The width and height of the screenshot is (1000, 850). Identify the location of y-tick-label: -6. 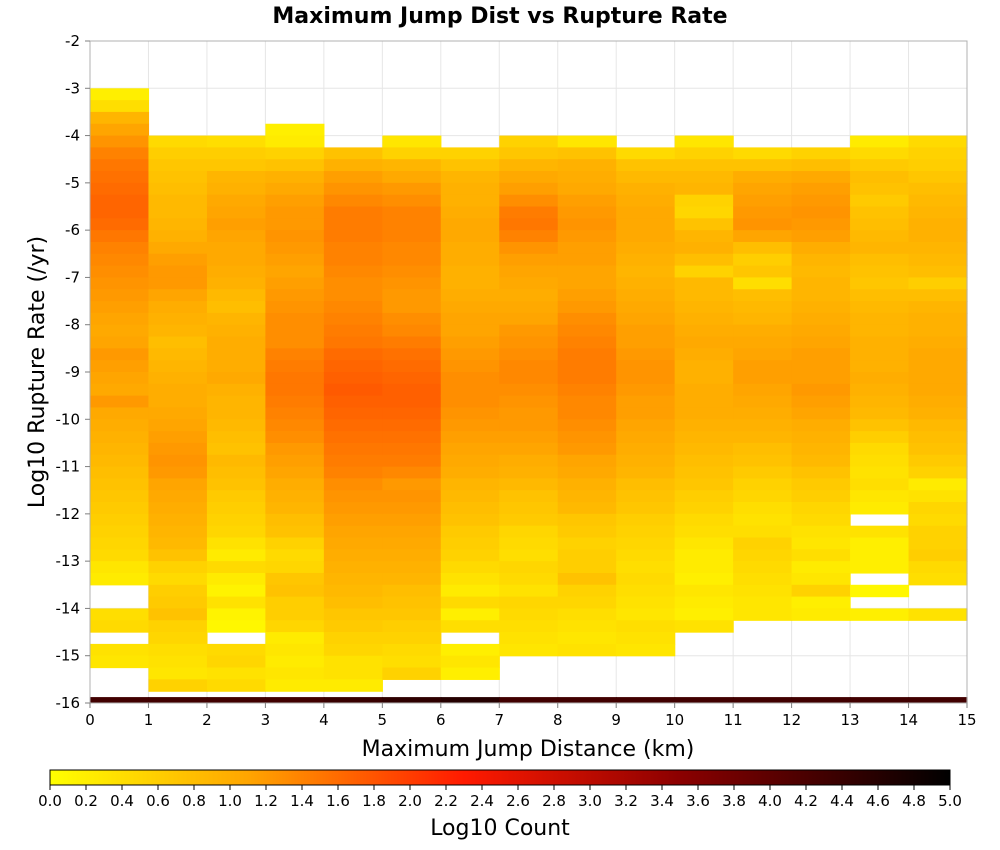
(72, 230).